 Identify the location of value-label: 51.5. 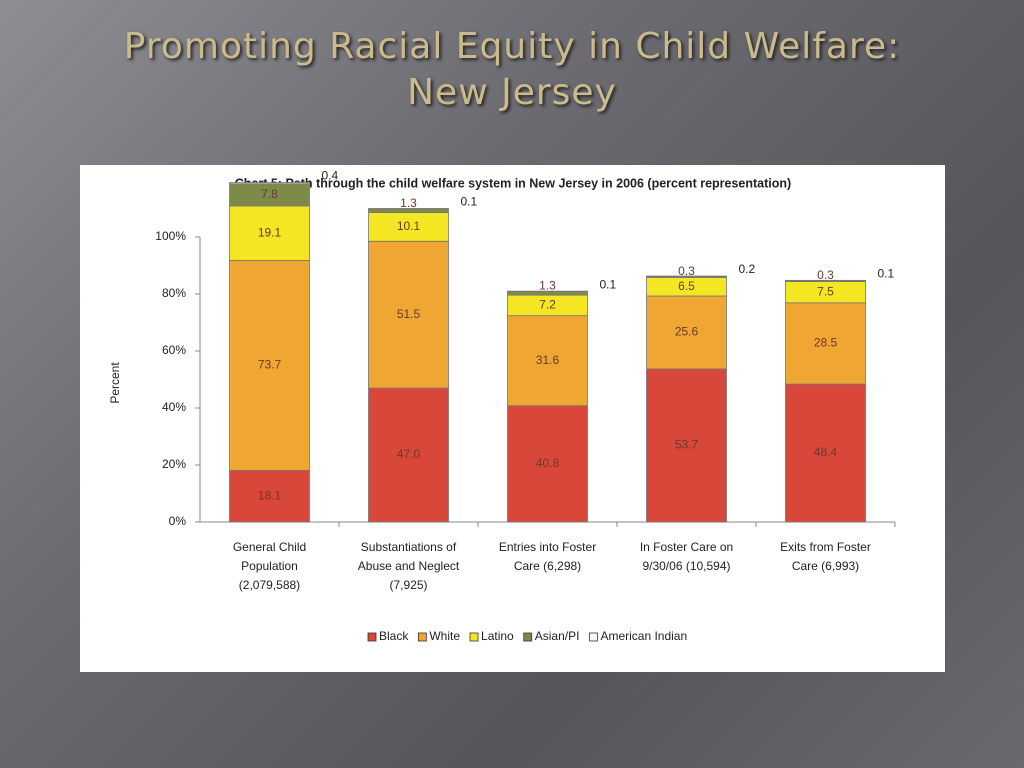
(409, 314).